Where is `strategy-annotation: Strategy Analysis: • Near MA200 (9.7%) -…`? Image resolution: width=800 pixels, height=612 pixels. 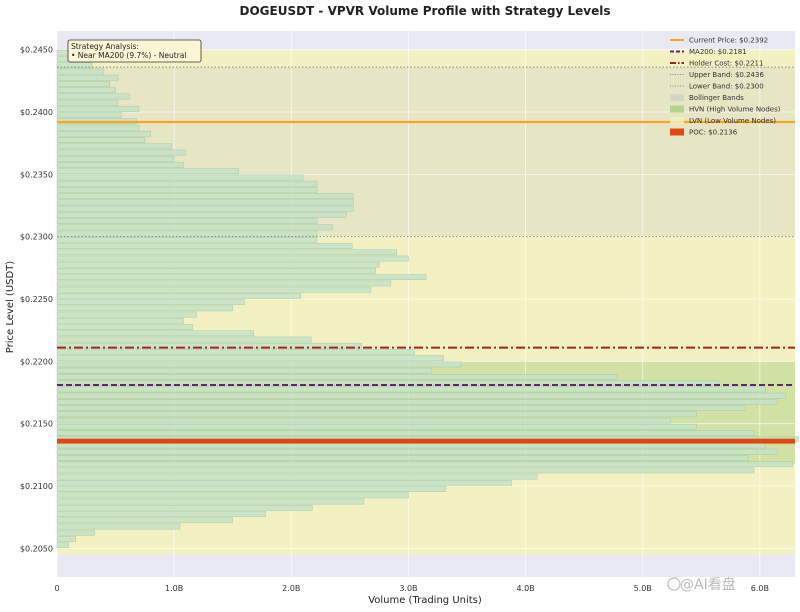
strategy-annotation: Strategy Analysis: • Near MA200 (9.7%) -… is located at coordinates (134, 51).